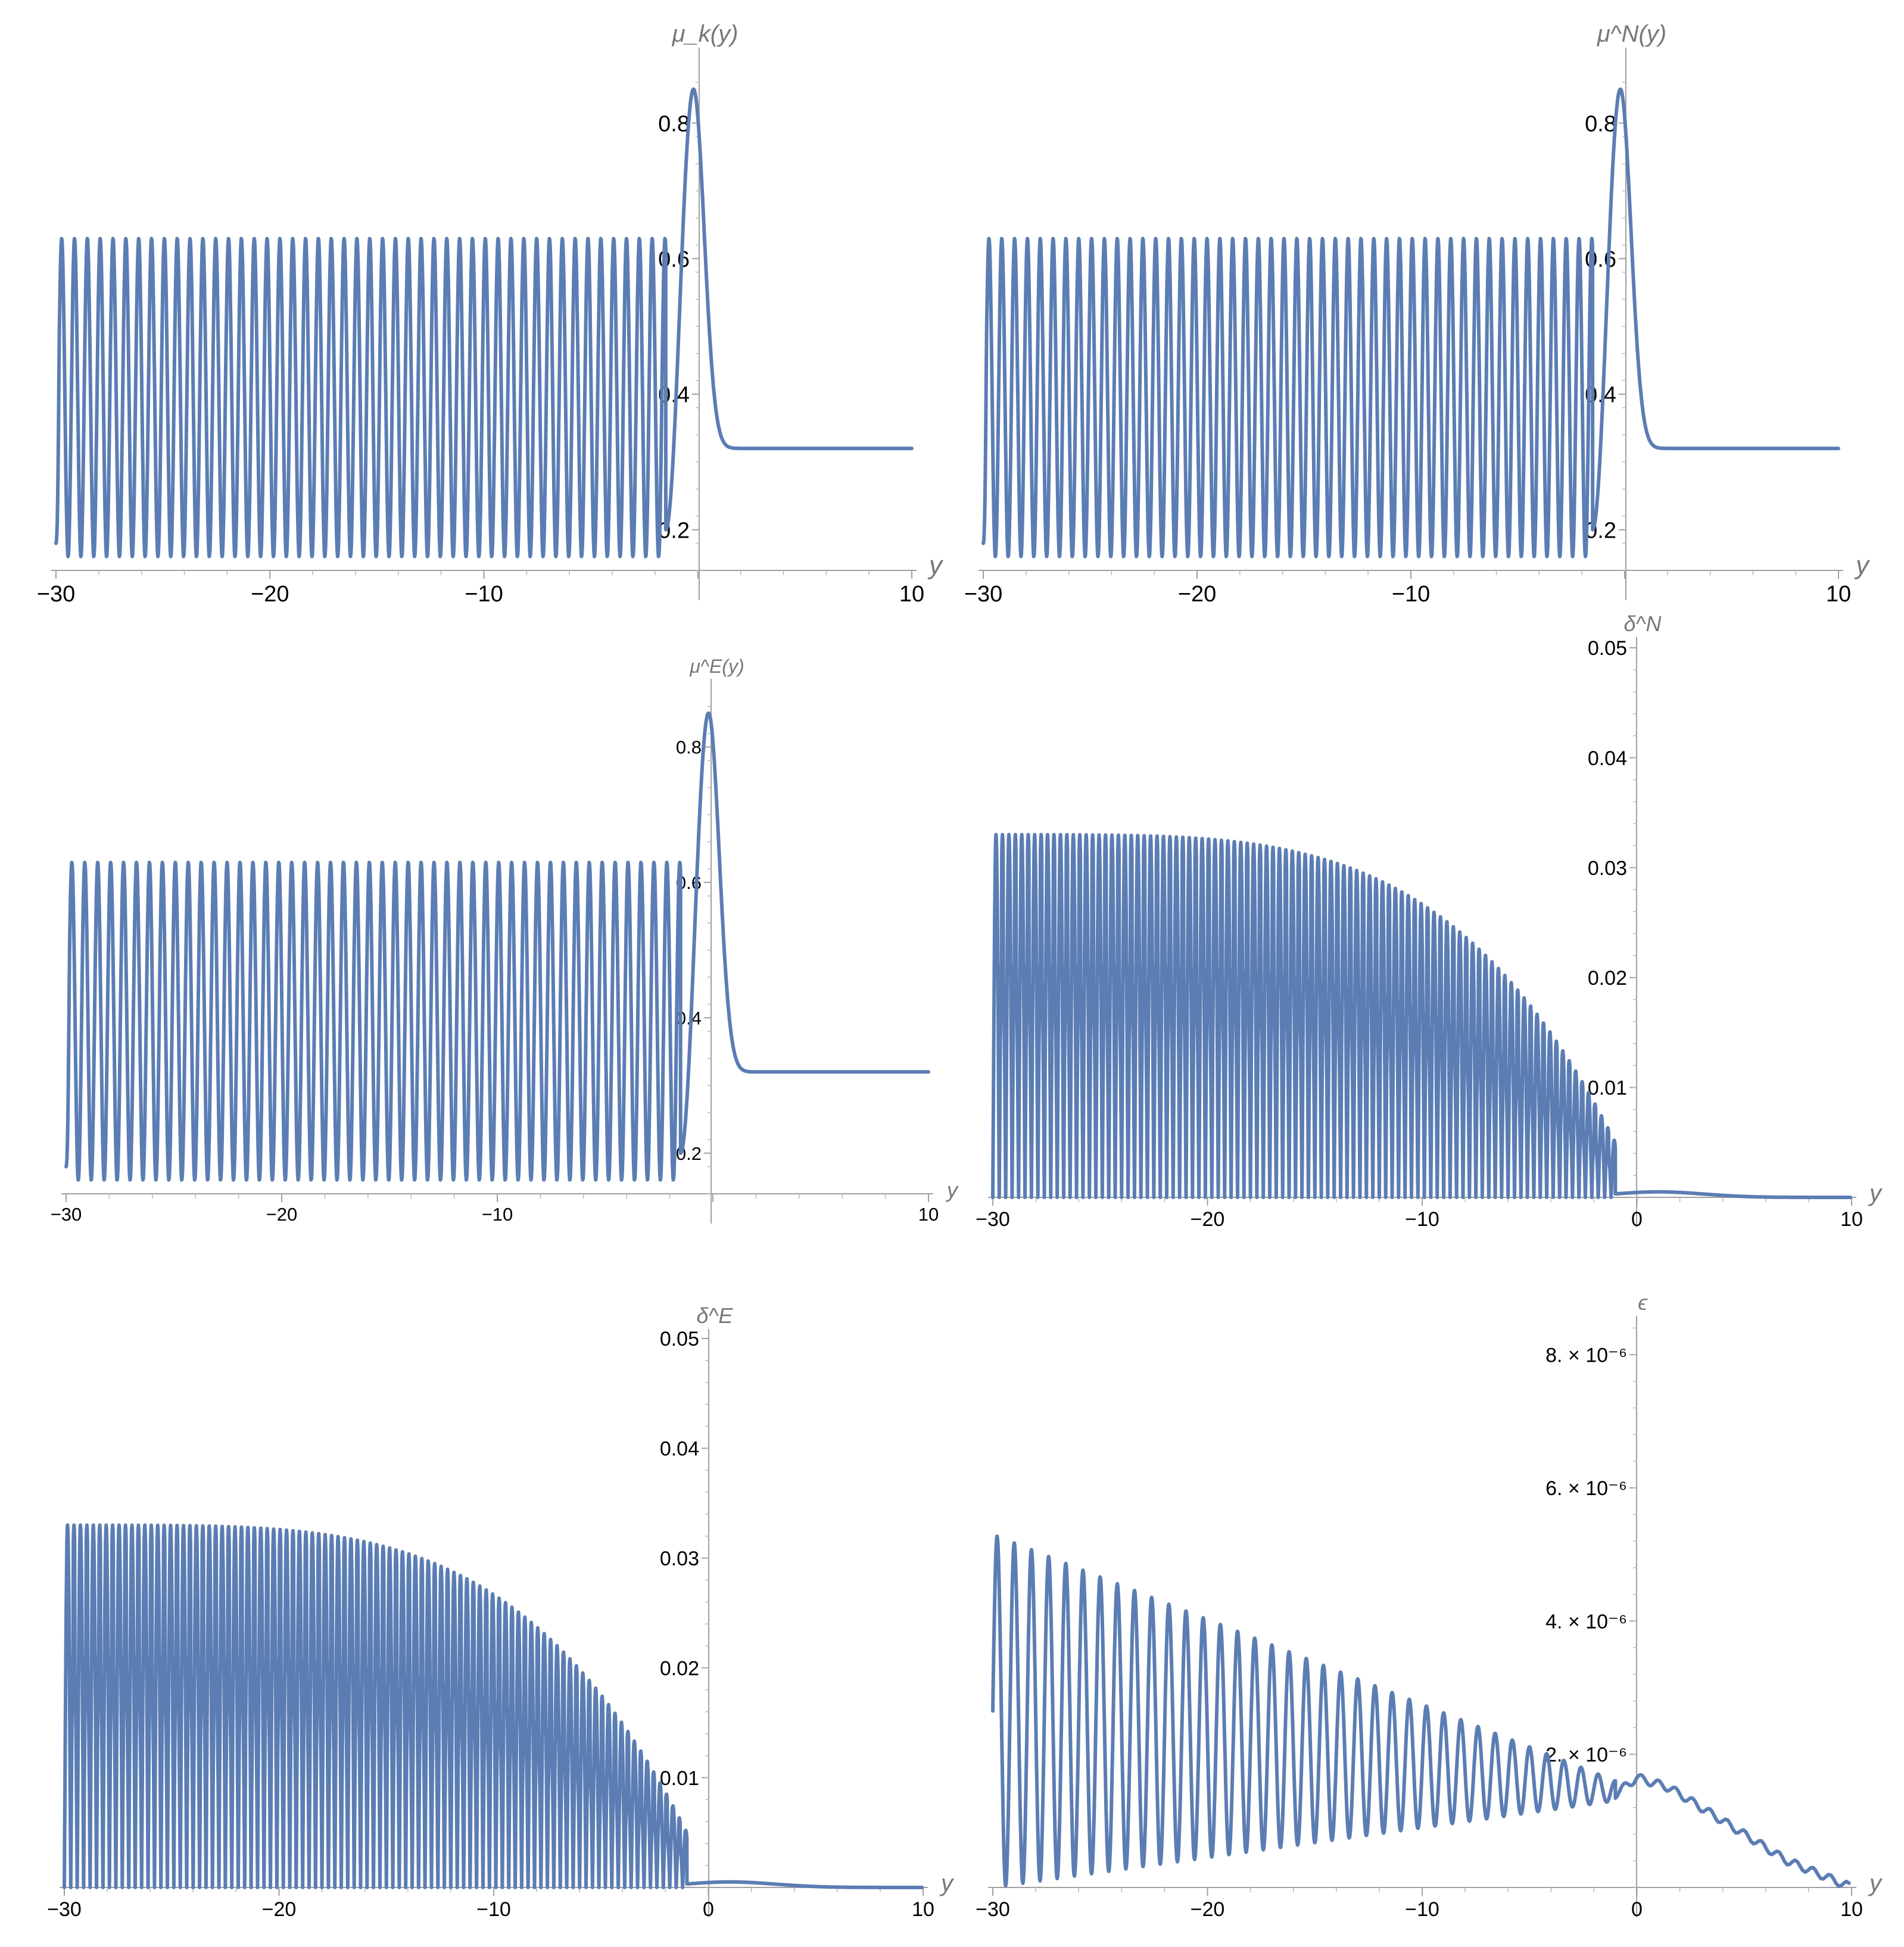 The height and width of the screenshot is (1947, 1904). I want to click on y-tick-label: 2. × 10⁻⁶, so click(1586, 1755).